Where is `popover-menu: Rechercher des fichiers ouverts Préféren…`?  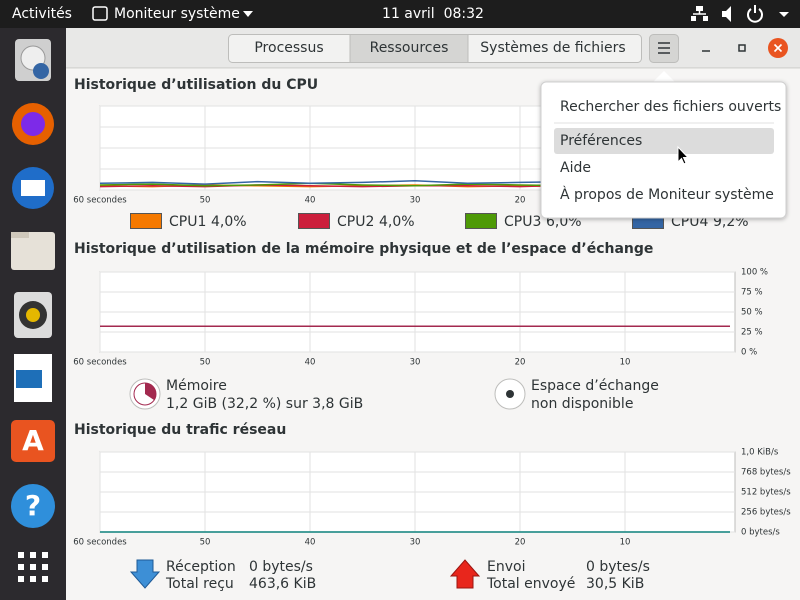
popover-menu: Rechercher des fichiers ouverts Préféren… is located at coordinates (663, 145).